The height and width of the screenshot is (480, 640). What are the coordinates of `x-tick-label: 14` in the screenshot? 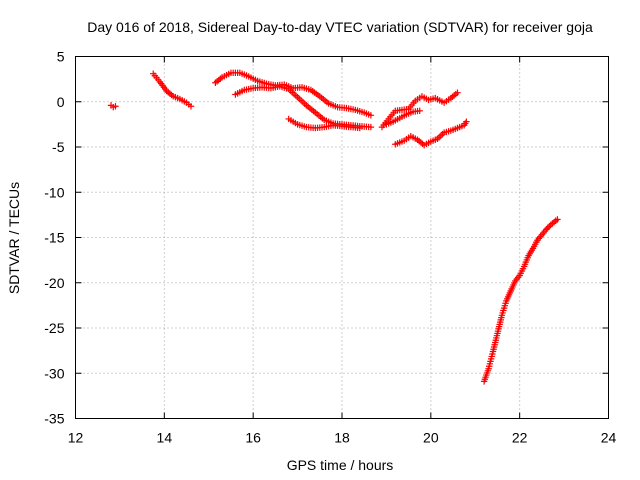 It's located at (165, 438).